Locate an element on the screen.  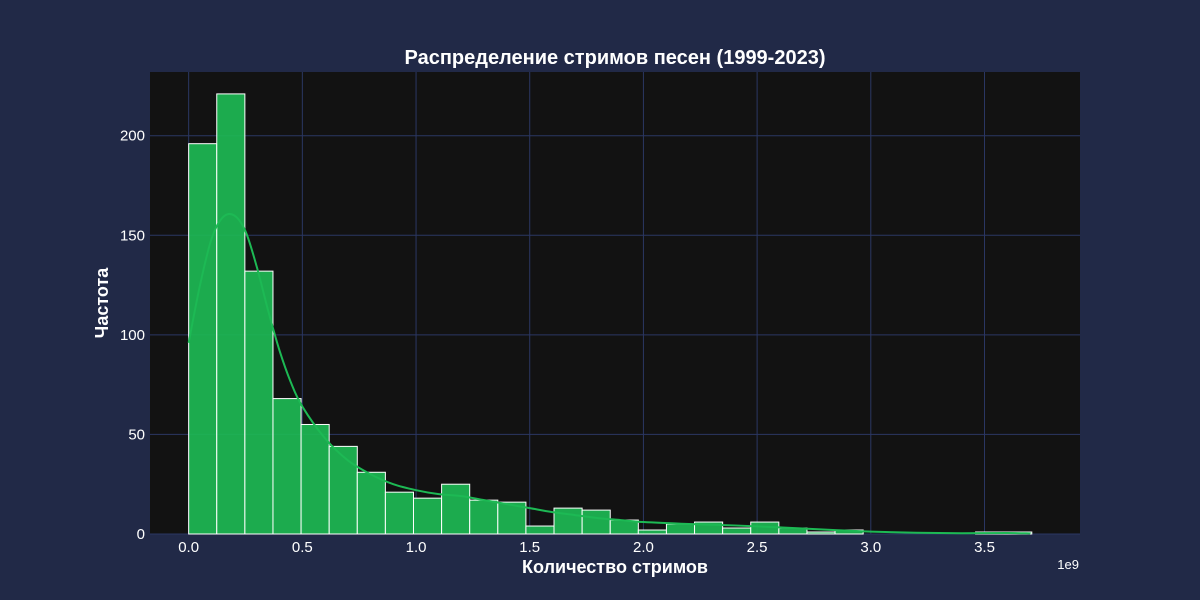
x-axis-offset-text: 1e9 is located at coordinates (1068, 564).